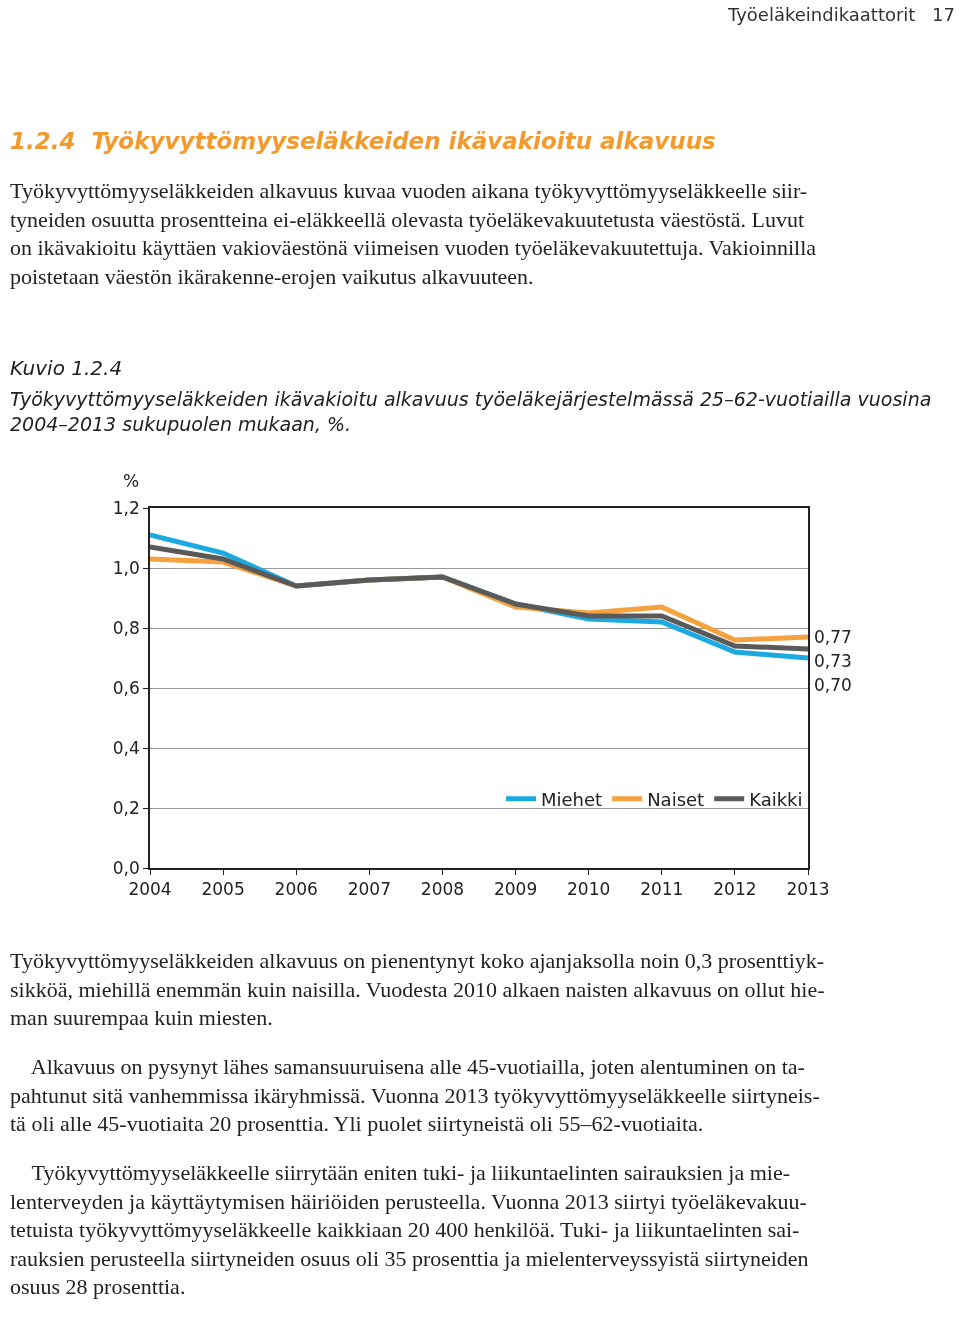  What do you see at coordinates (415, 1095) in the screenshot?
I see `text: Alkavuus on pysynyt lähes samansuuruisena alle 45-vuotiailla, joten alentuminen on ta- pahtunut sitä vanhemmissa ikäryhmissä. Vuonna 2013 työkyvyttömyyseläkkeelle siirtyneis- tä oli alle 45-vuotiaita 20 prosenttia. Yli puolet siirtyneistä oli 55–62-vuotiaita.` at bounding box center [415, 1095].